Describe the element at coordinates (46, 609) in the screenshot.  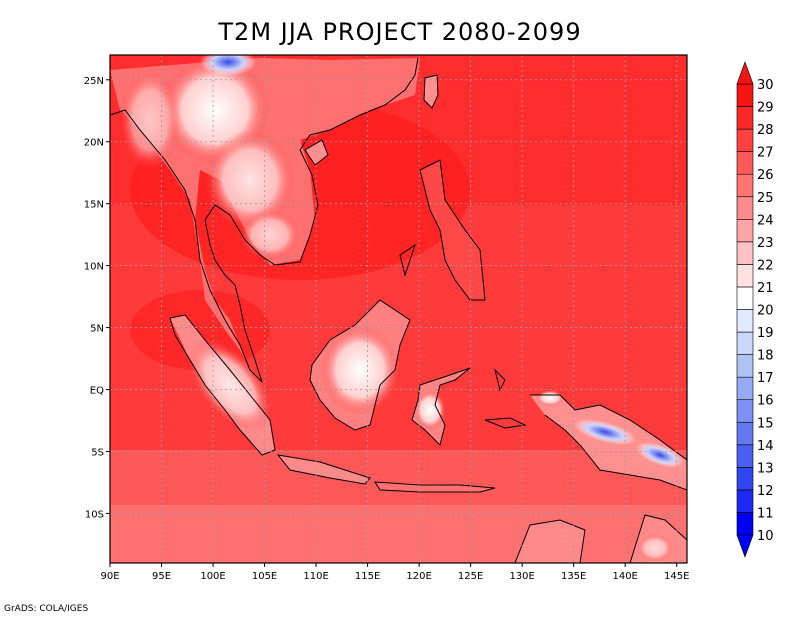
I see `credit-footer: GrADS: COLA/IGES` at that location.